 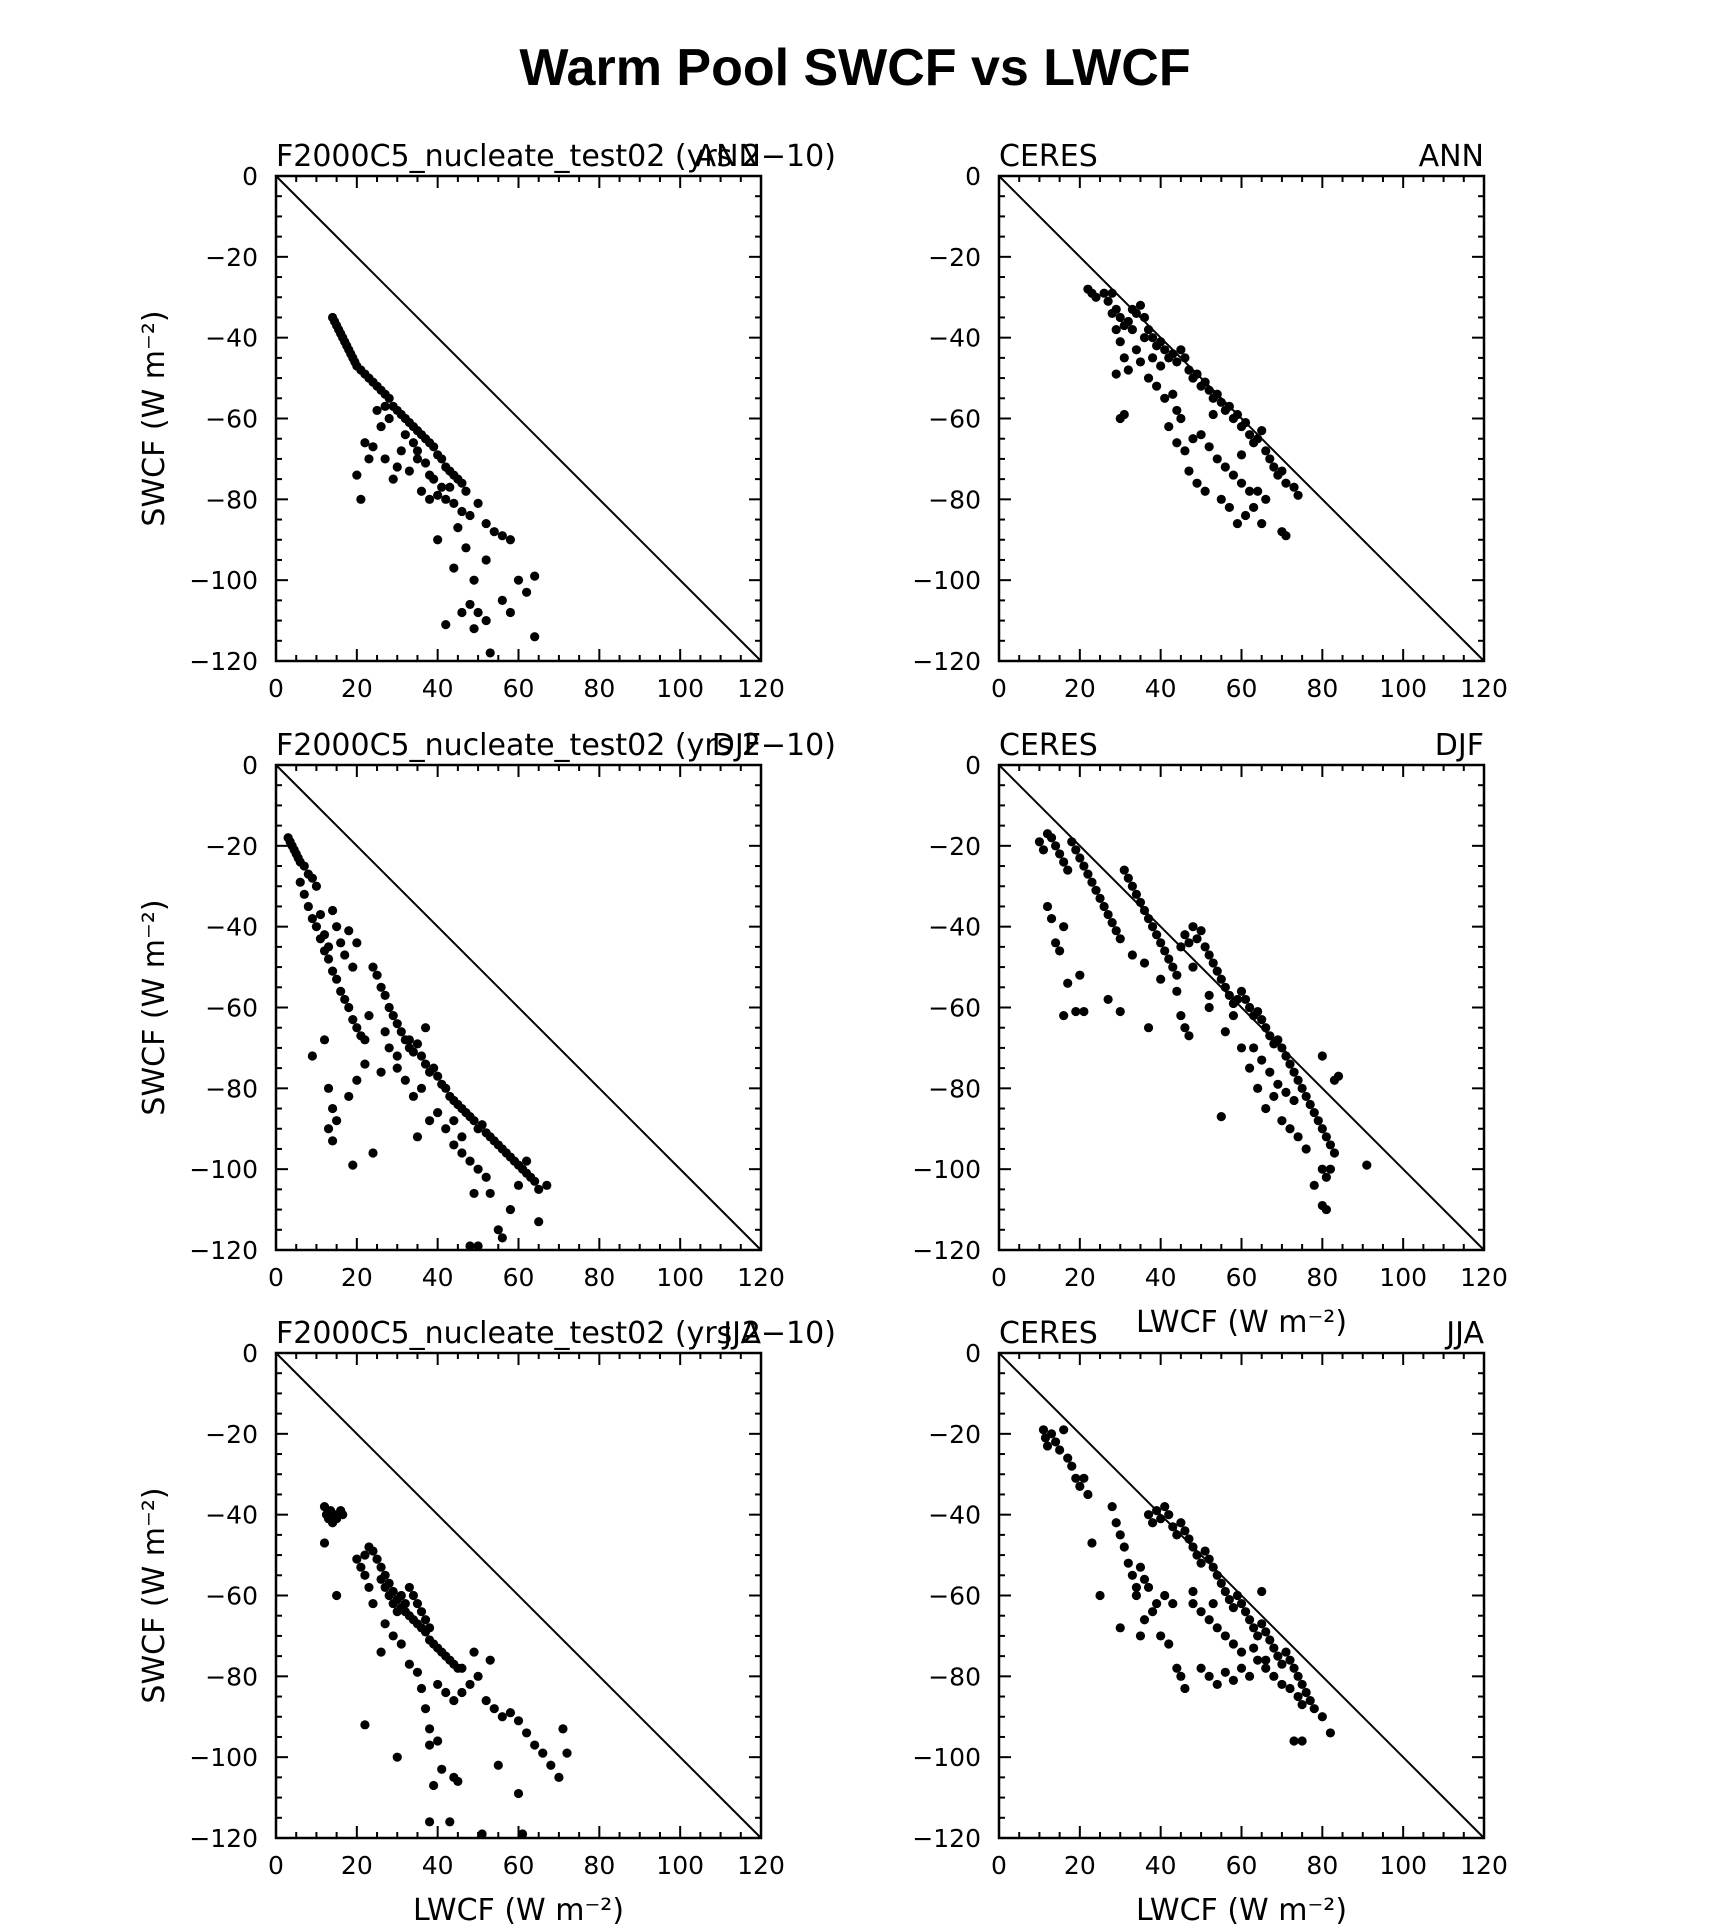 I want to click on one-to-one-line, so click(x=1241, y=418).